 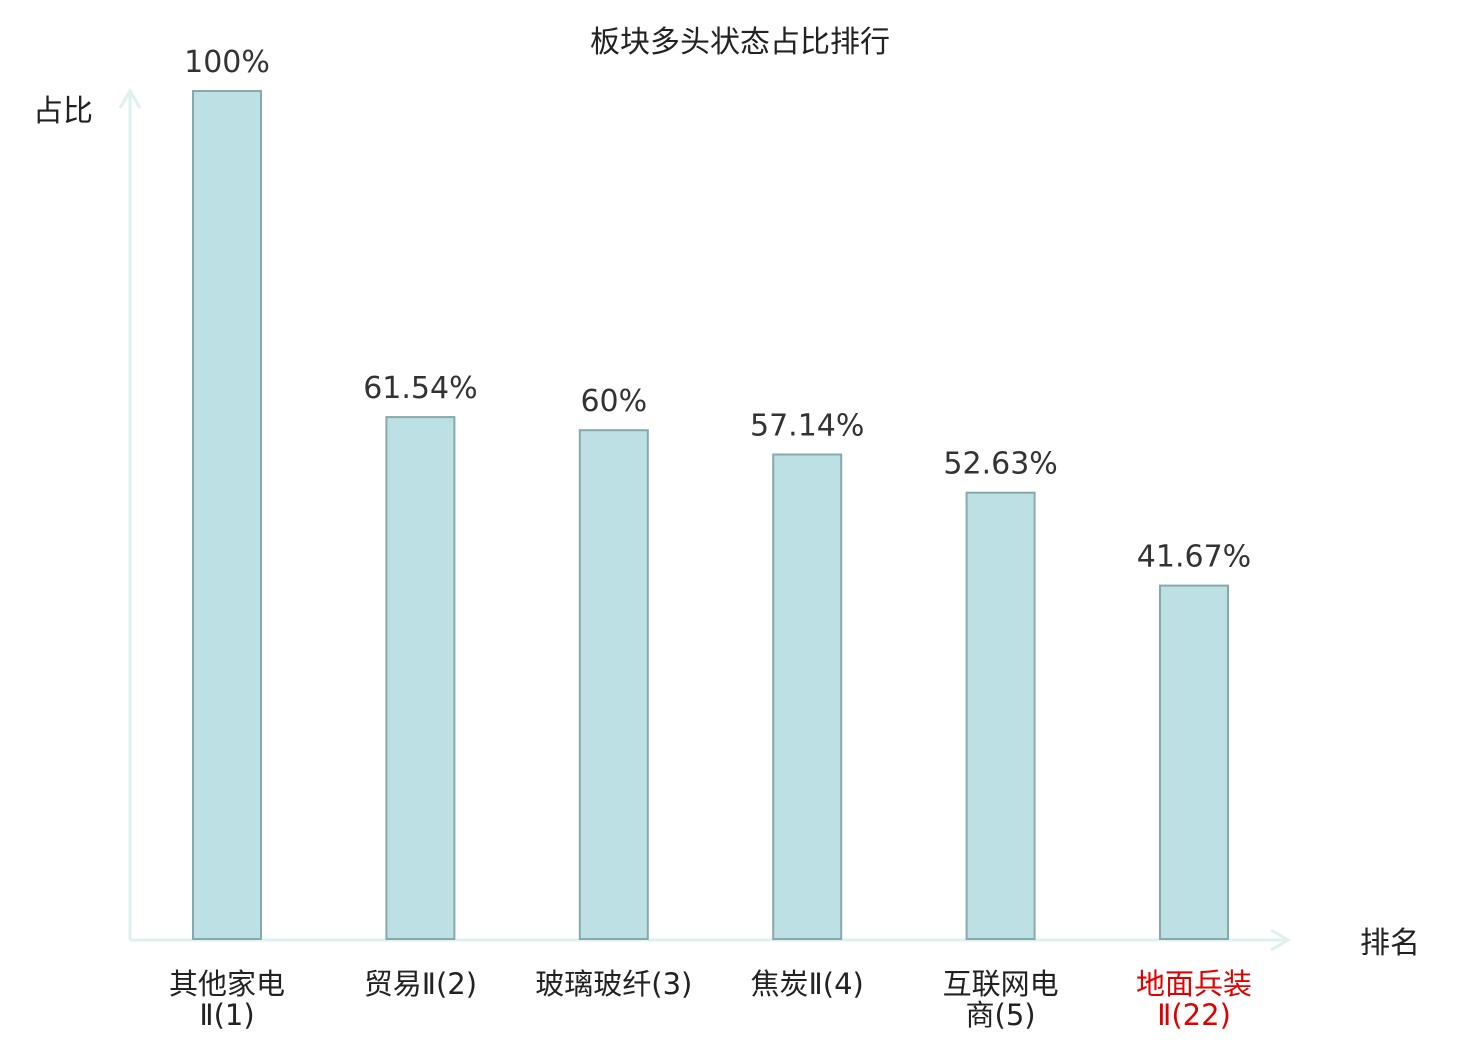 What do you see at coordinates (1001, 1015) in the screenshot?
I see `category-label-5-line2: 商(5)` at bounding box center [1001, 1015].